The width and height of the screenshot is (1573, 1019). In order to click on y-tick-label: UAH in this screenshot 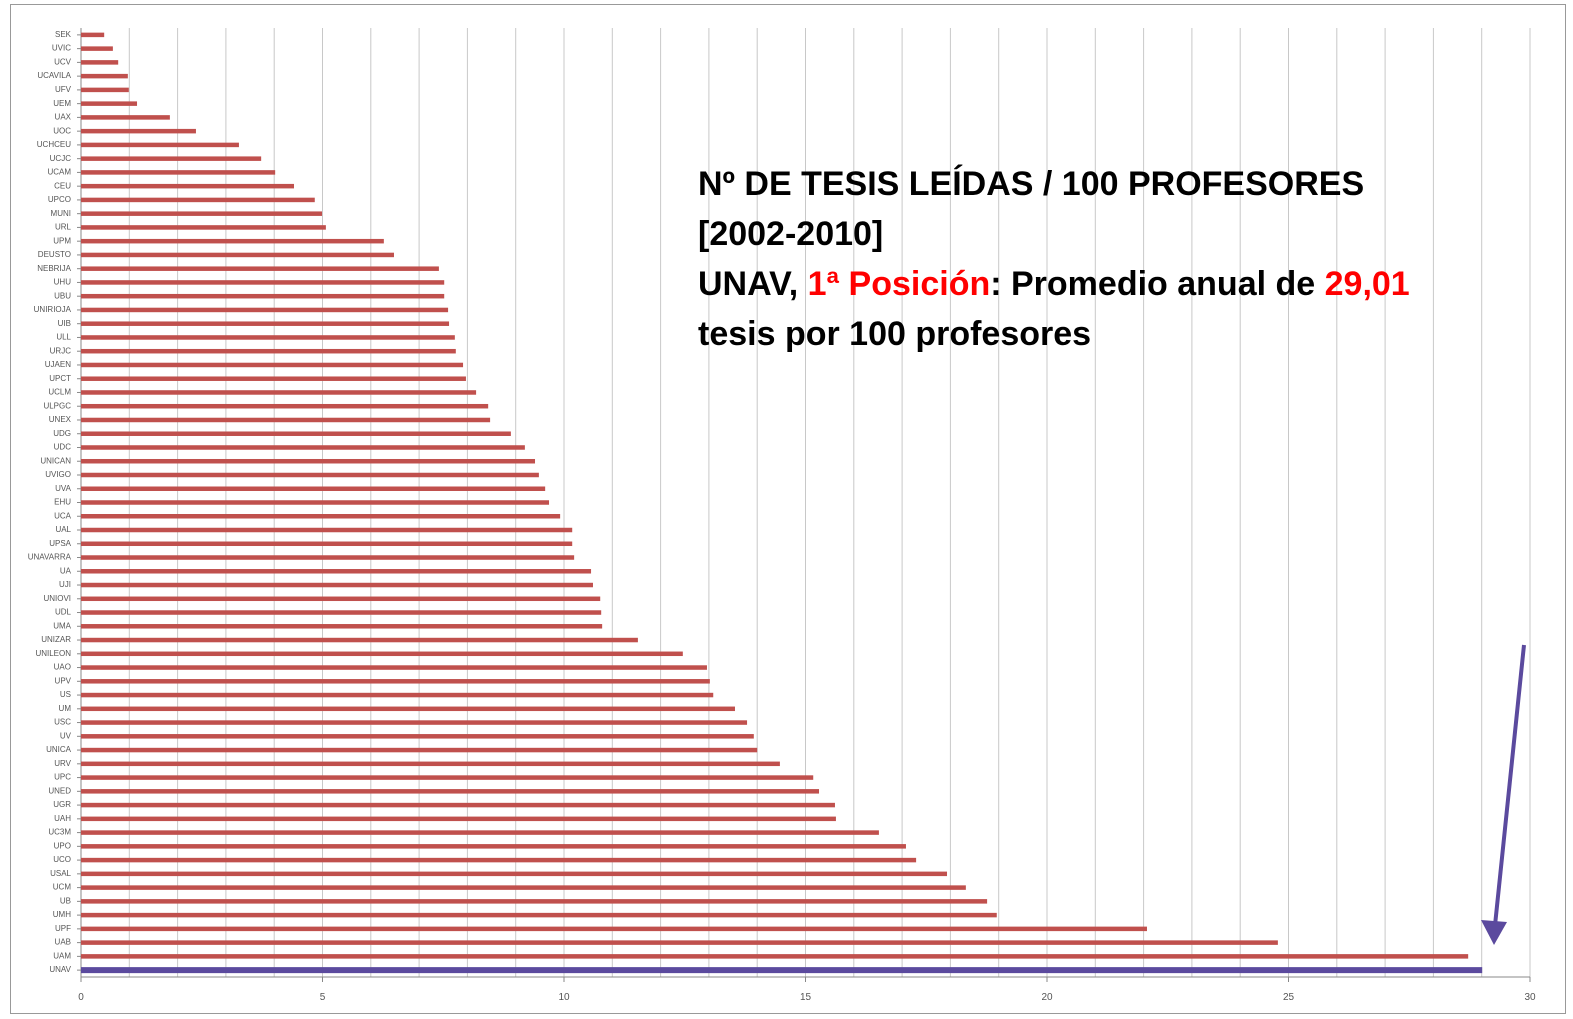, I will do `click(62, 818)`.